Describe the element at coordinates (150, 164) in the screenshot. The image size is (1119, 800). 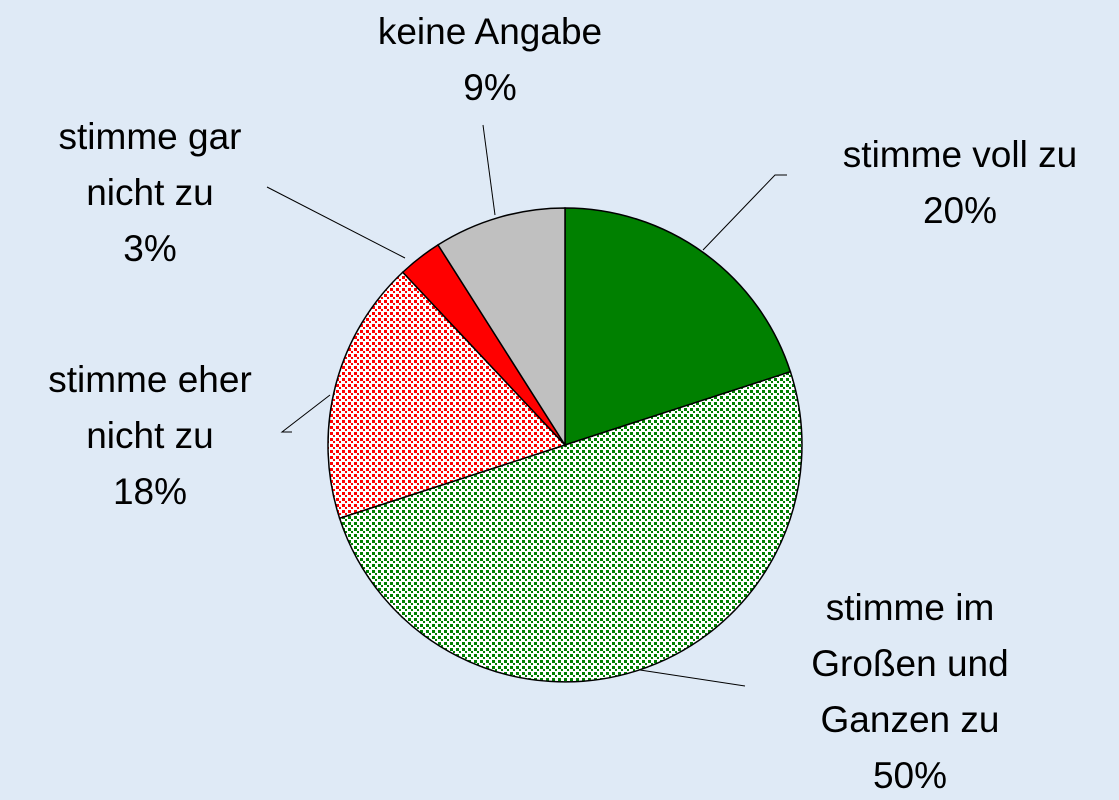
I see `category-label: stimme gar nicht zu` at that location.